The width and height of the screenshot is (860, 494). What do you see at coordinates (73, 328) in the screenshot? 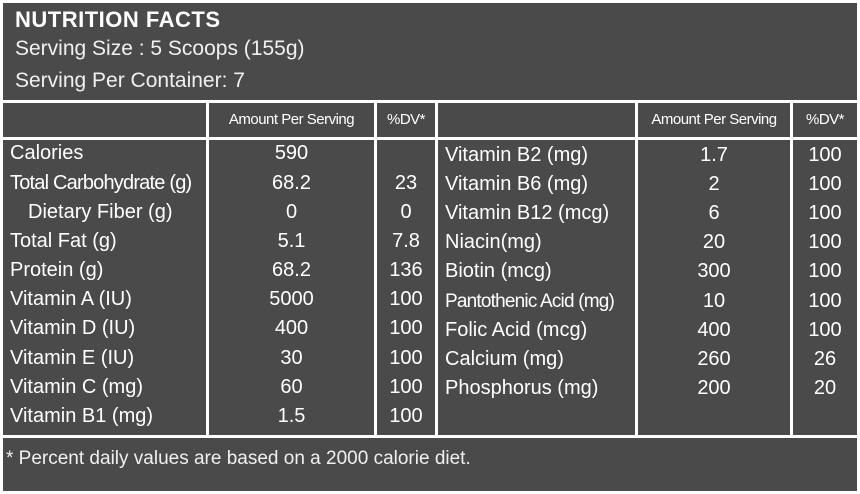
I see `nutrient-label: Vitamin D (IU)` at bounding box center [73, 328].